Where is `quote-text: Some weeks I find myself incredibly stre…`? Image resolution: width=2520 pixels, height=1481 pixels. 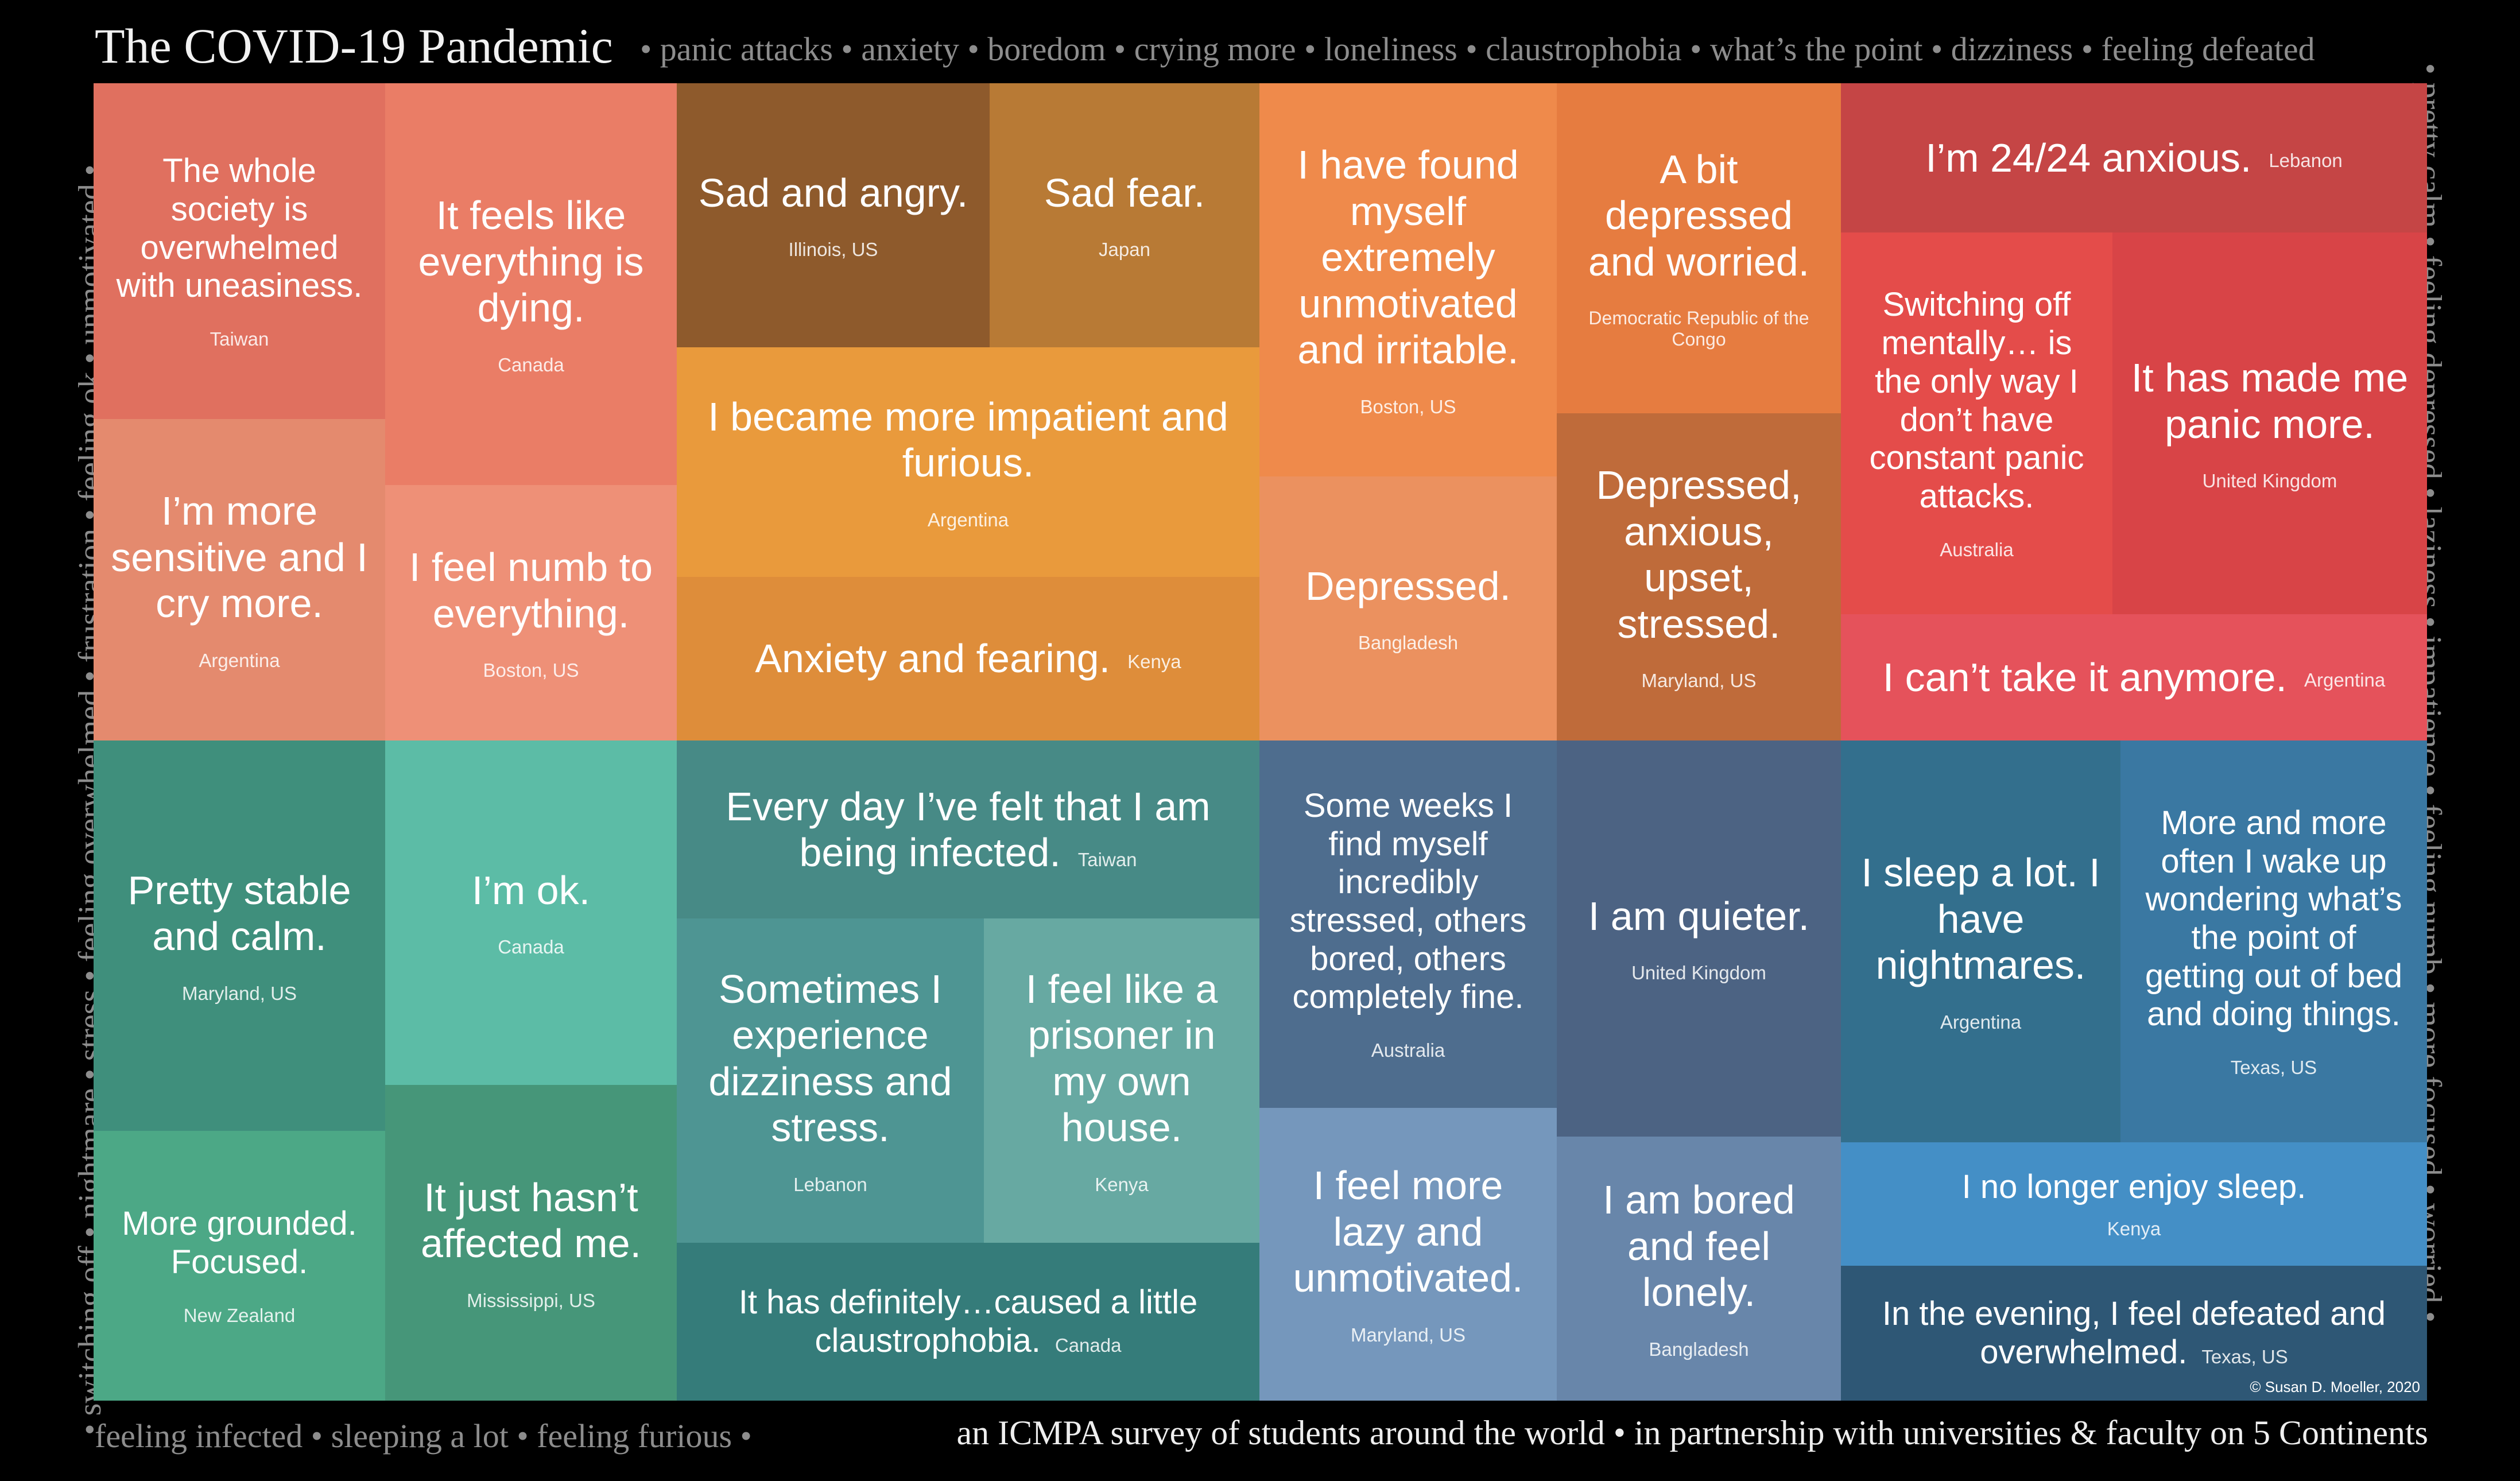
quote-text: Some weeks I find myself incredibly stre… is located at coordinates (1408, 901).